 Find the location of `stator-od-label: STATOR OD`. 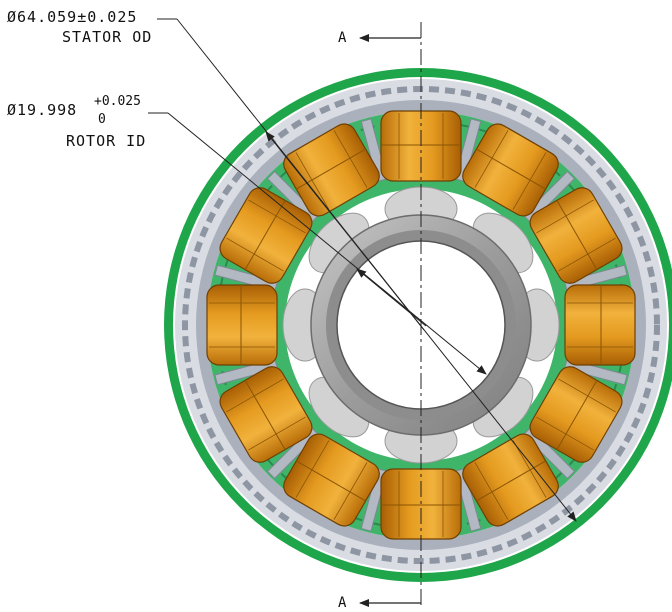

stator-od-label: STATOR OD is located at coordinates (107, 37).